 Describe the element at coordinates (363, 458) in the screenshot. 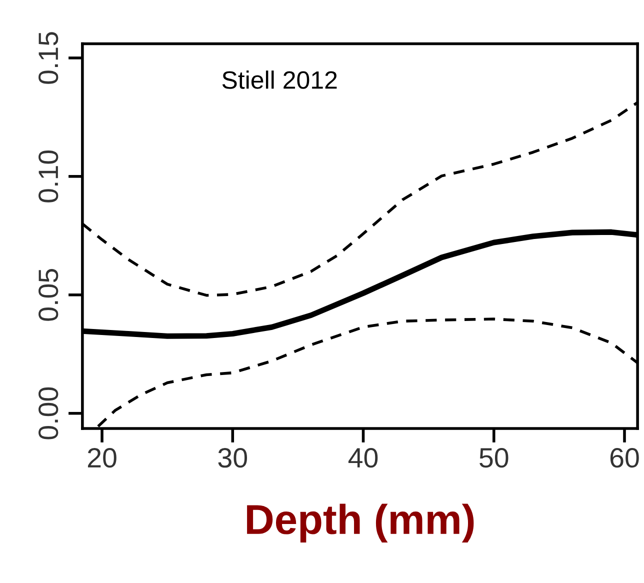

I see `x-tick-label: 40` at that location.